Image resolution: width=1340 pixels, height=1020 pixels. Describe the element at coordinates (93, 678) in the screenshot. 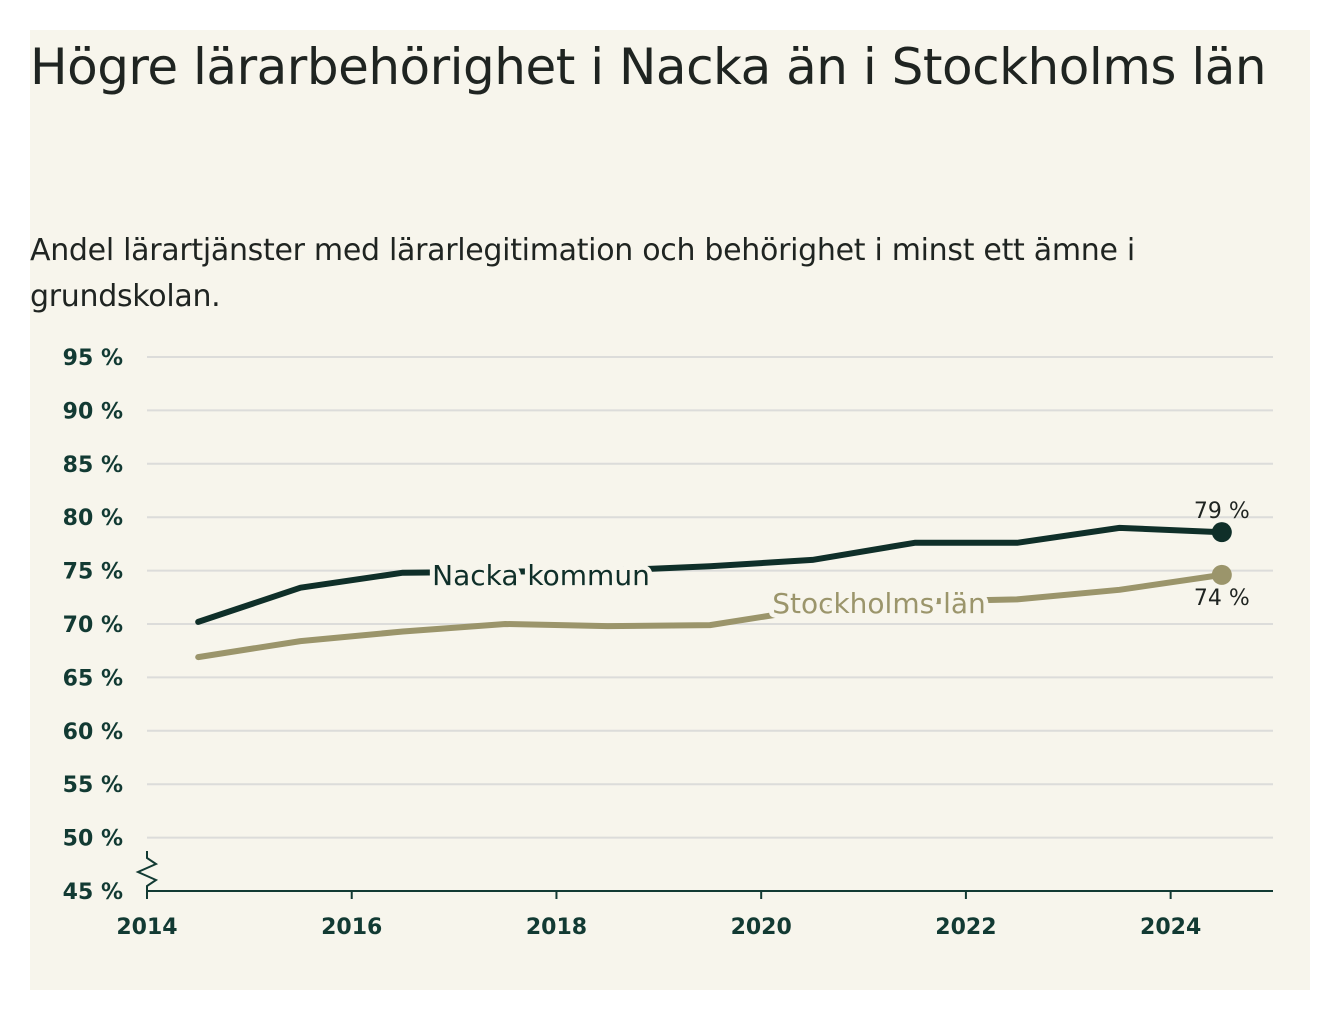

I see `y-tick-label: 65 %` at that location.